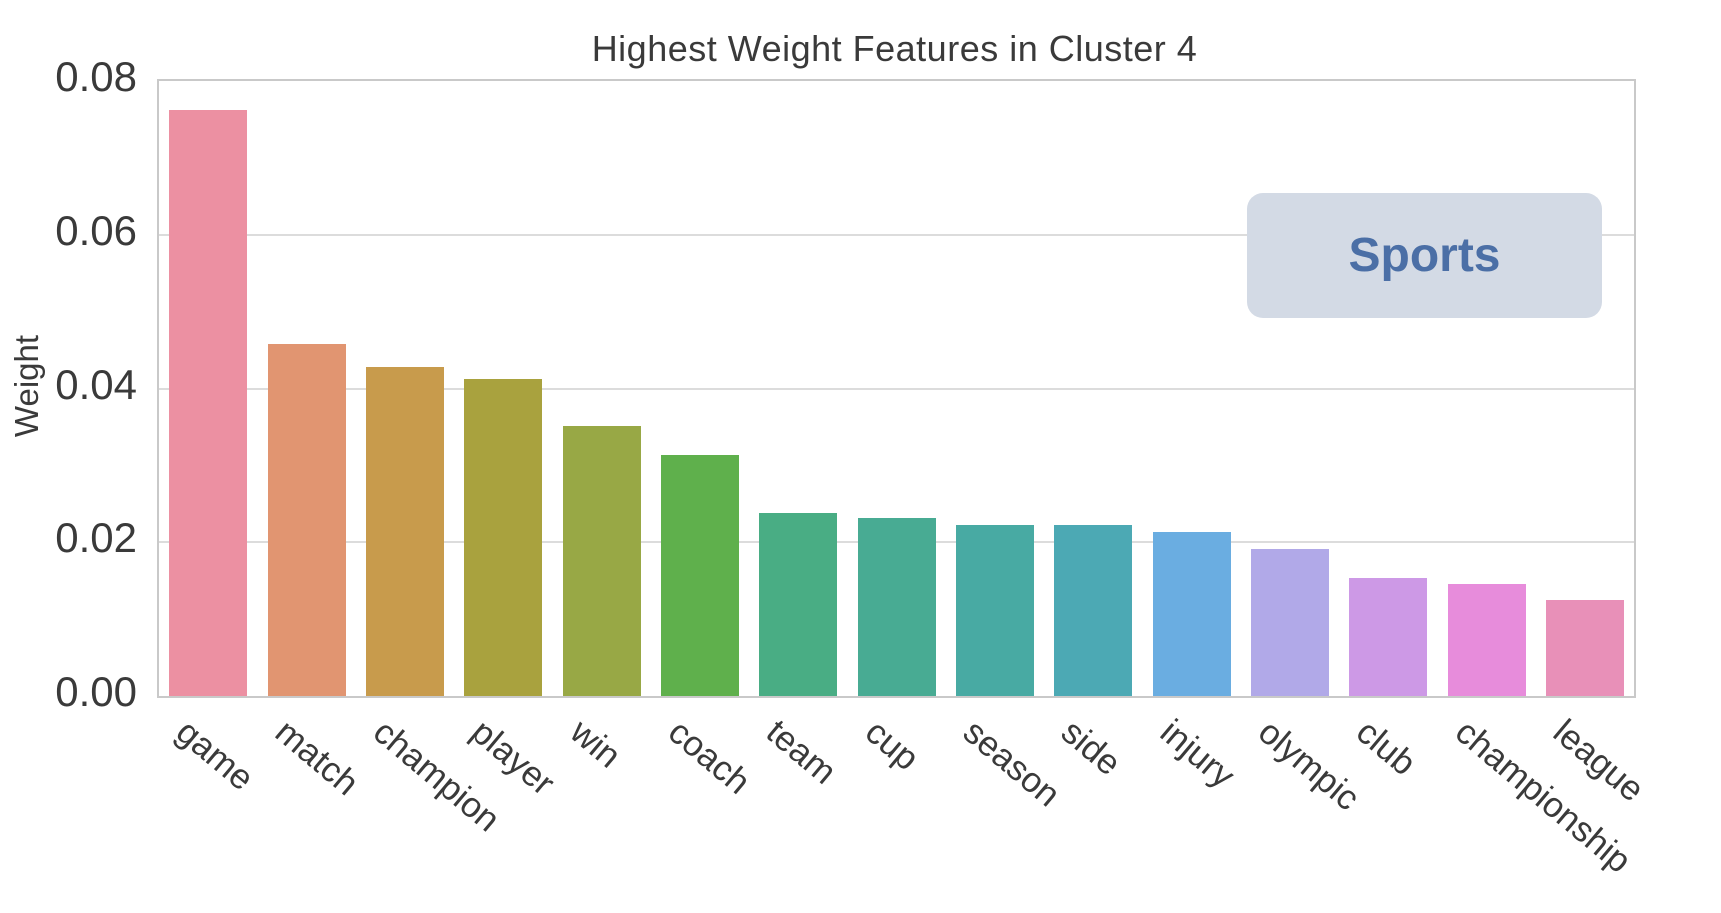 This screenshot has height=913, width=1721. Describe the element at coordinates (1197, 754) in the screenshot. I see `x-tick-label-injury: injury` at that location.